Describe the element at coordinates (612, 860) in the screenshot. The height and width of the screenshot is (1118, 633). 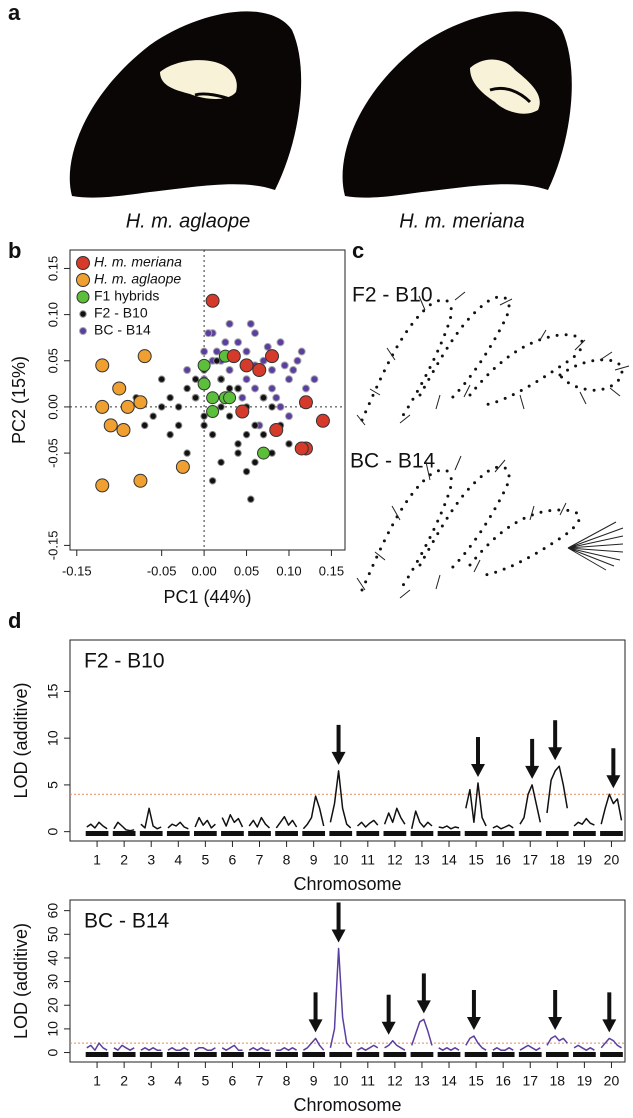
I see `x-tick-label: 20` at that location.